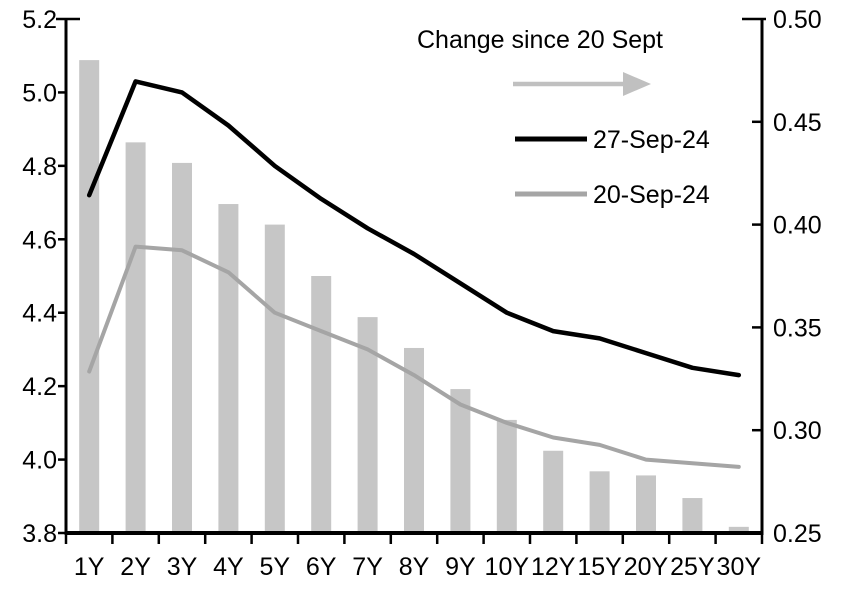 This screenshot has height=589, width=852. I want to click on x-axis-label: 10Y, so click(507, 567).